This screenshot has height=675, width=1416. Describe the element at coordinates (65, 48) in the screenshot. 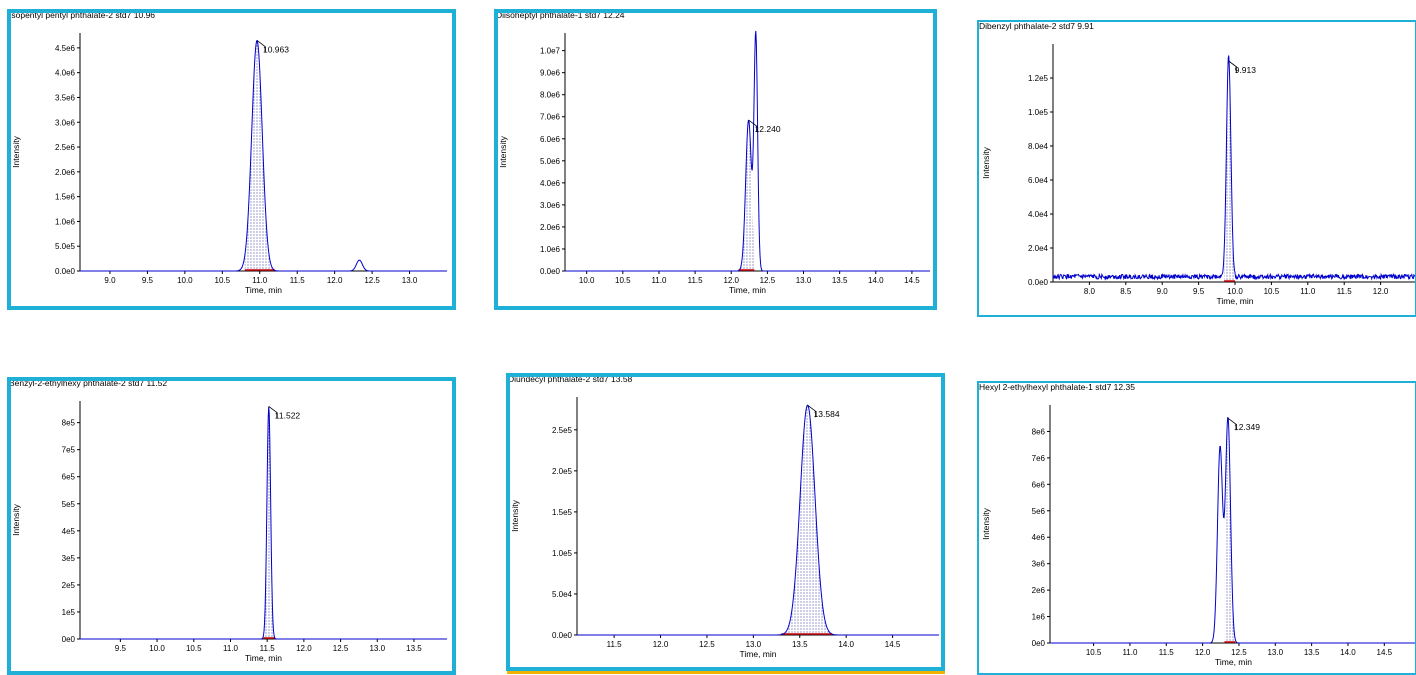

I see `y-tick-label: 4.5e6` at that location.